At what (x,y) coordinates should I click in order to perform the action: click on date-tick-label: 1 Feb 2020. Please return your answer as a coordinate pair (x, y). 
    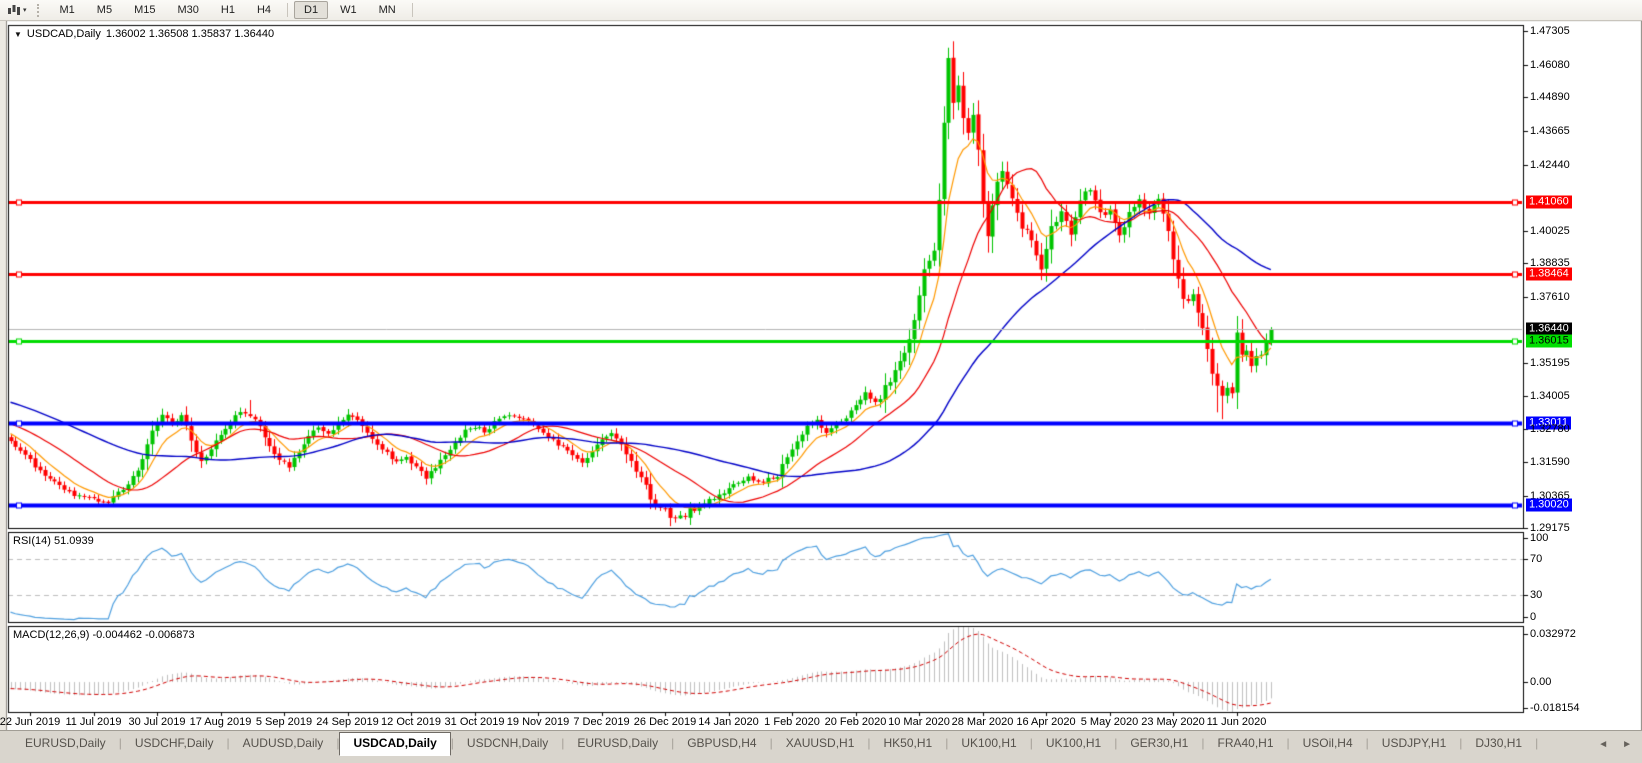
    Looking at the image, I should click on (792, 722).